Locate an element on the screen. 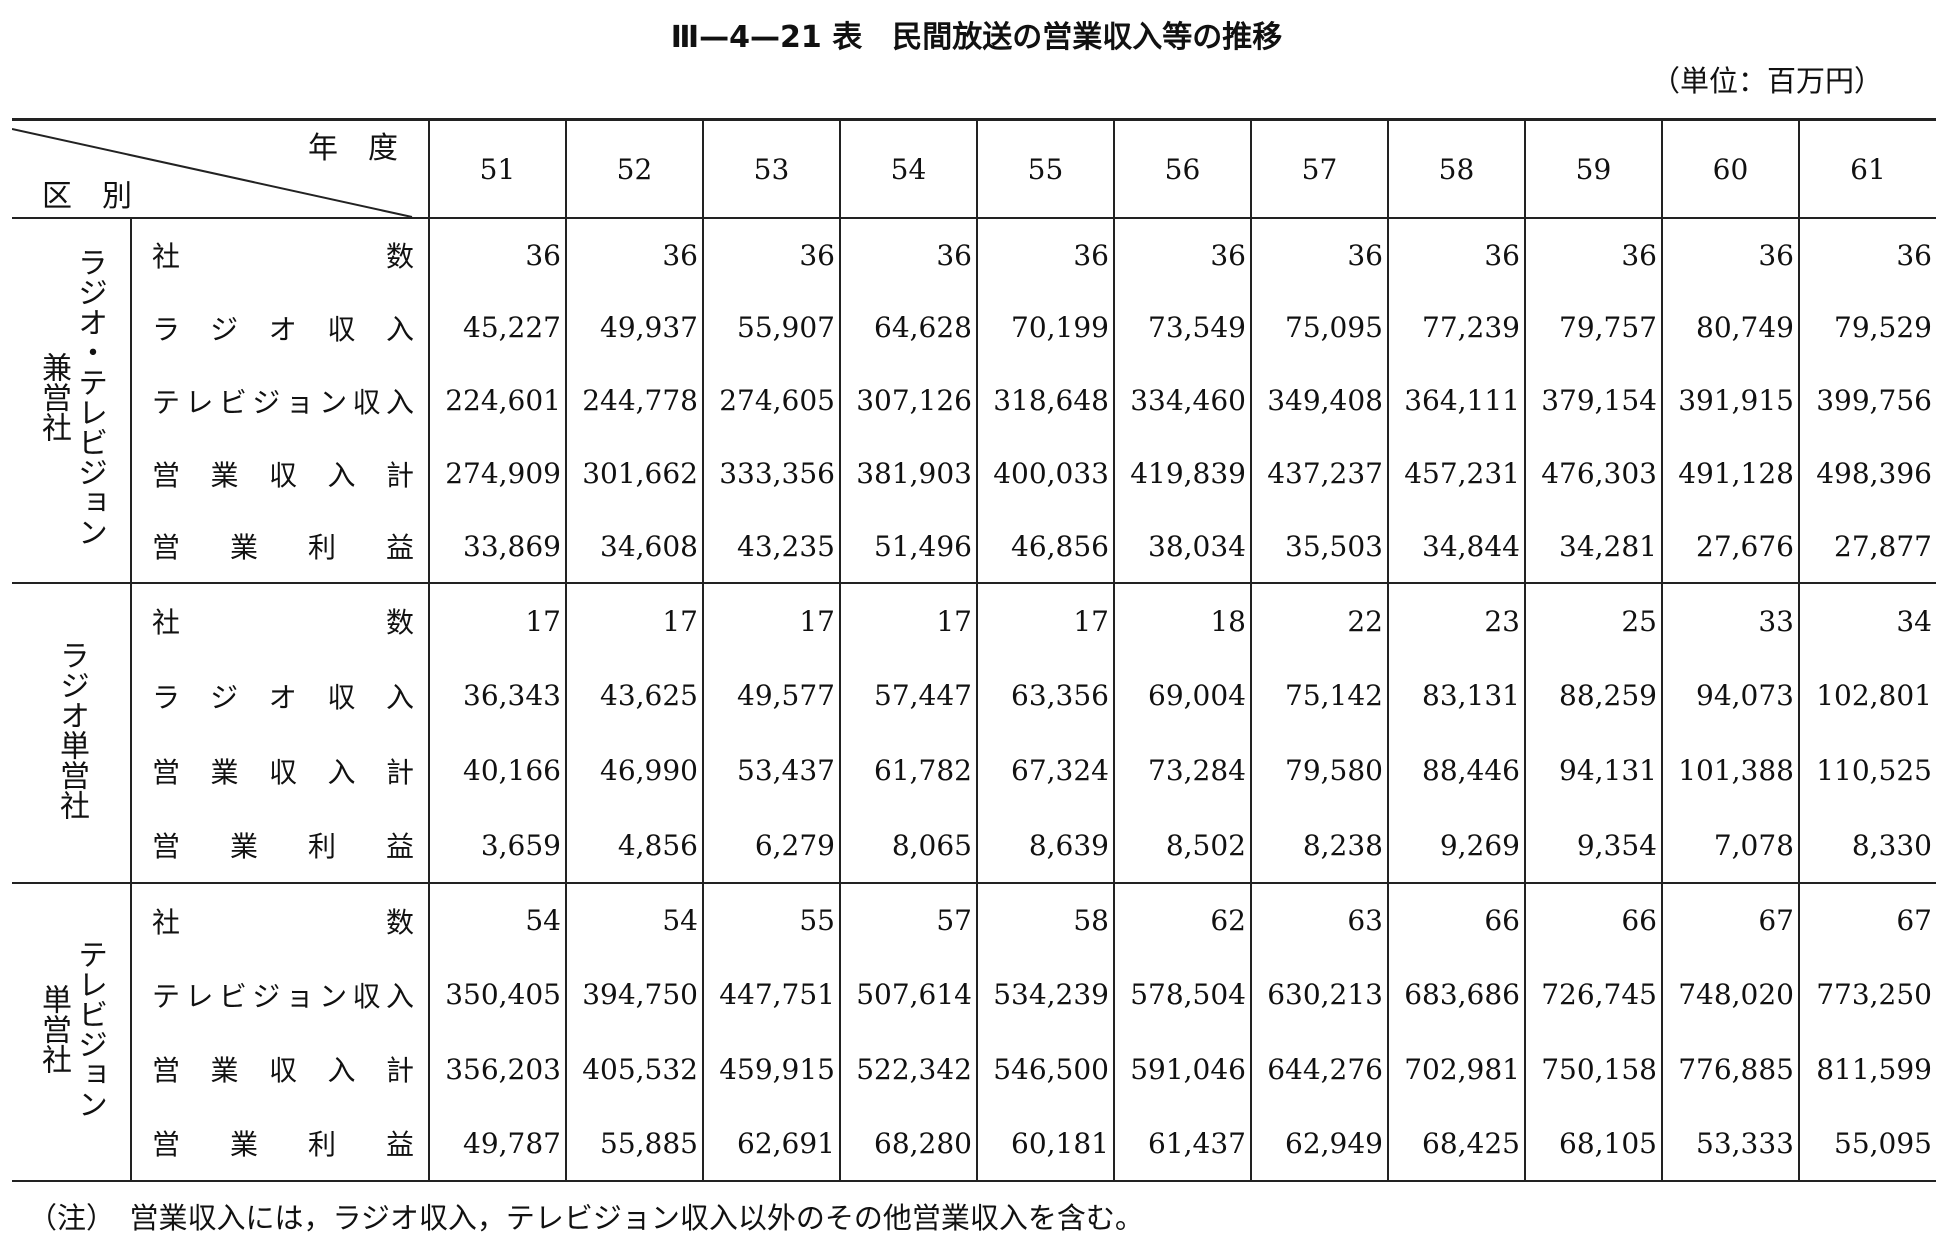  corner-cell: 年 度区 別 is located at coordinates (220, 168).